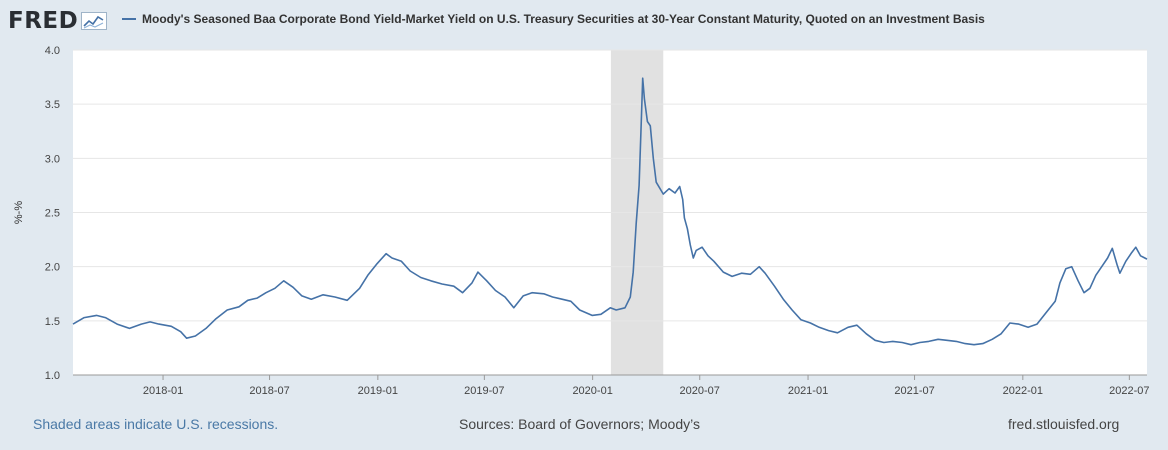 The image size is (1168, 450). I want to click on x-tick-label: 2020-07, so click(700, 391).